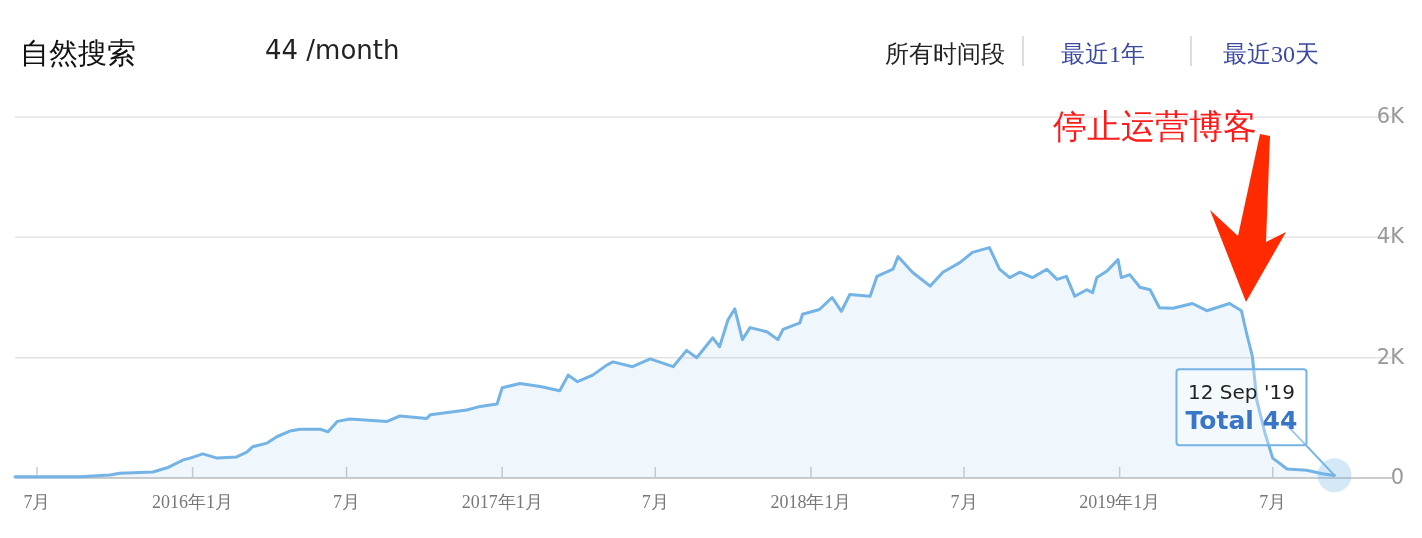 This screenshot has width=1422, height=538. I want to click on y-tick-label: 4K, so click(1391, 236).